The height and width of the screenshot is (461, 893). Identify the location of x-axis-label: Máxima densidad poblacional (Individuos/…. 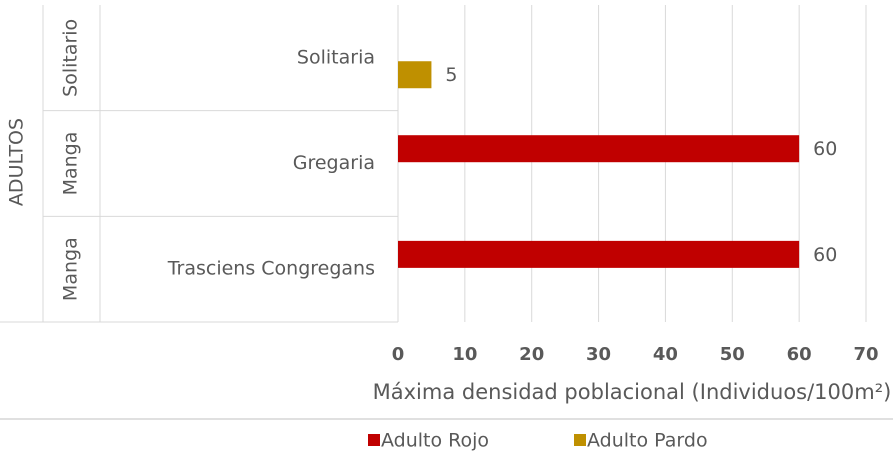
(632, 392).